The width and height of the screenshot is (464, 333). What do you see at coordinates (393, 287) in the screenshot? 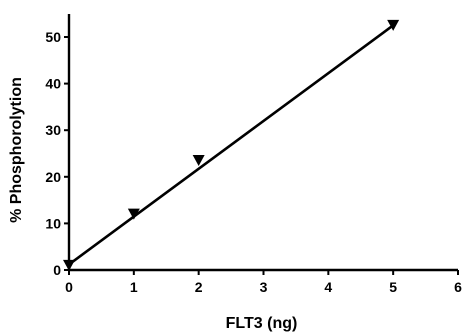
I see `x-tick-label: 5` at bounding box center [393, 287].